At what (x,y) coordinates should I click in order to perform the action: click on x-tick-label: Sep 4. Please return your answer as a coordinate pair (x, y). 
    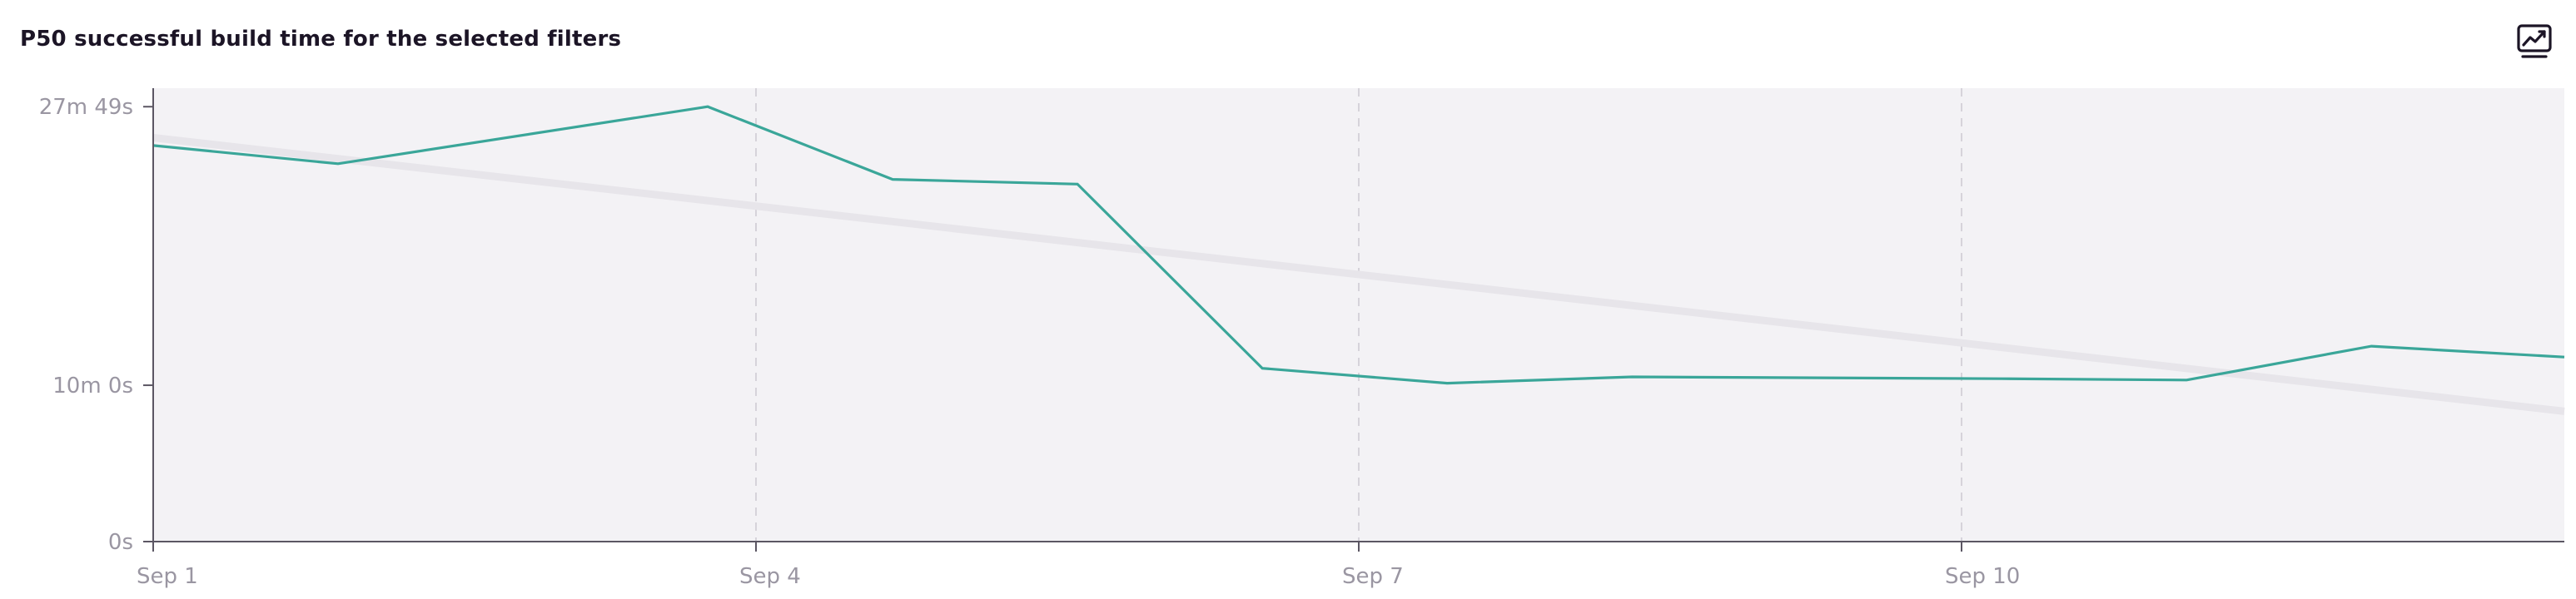
    Looking at the image, I should click on (770, 576).